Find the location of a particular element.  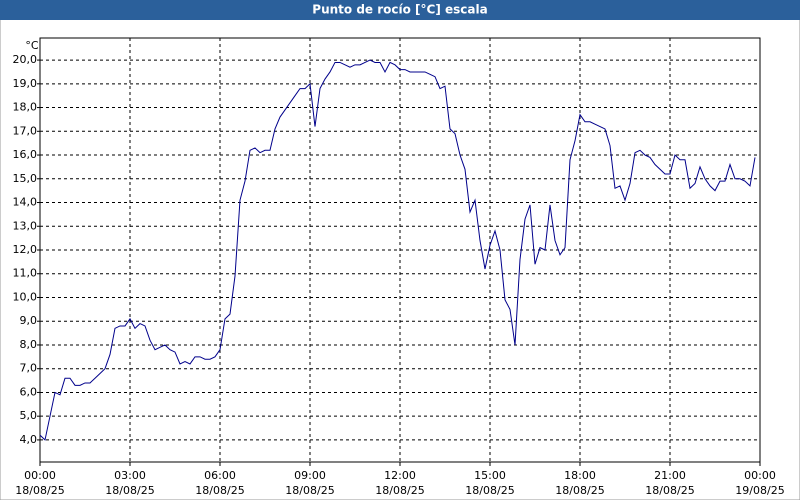

y-tick-label: 5,0 is located at coordinates (29, 415).